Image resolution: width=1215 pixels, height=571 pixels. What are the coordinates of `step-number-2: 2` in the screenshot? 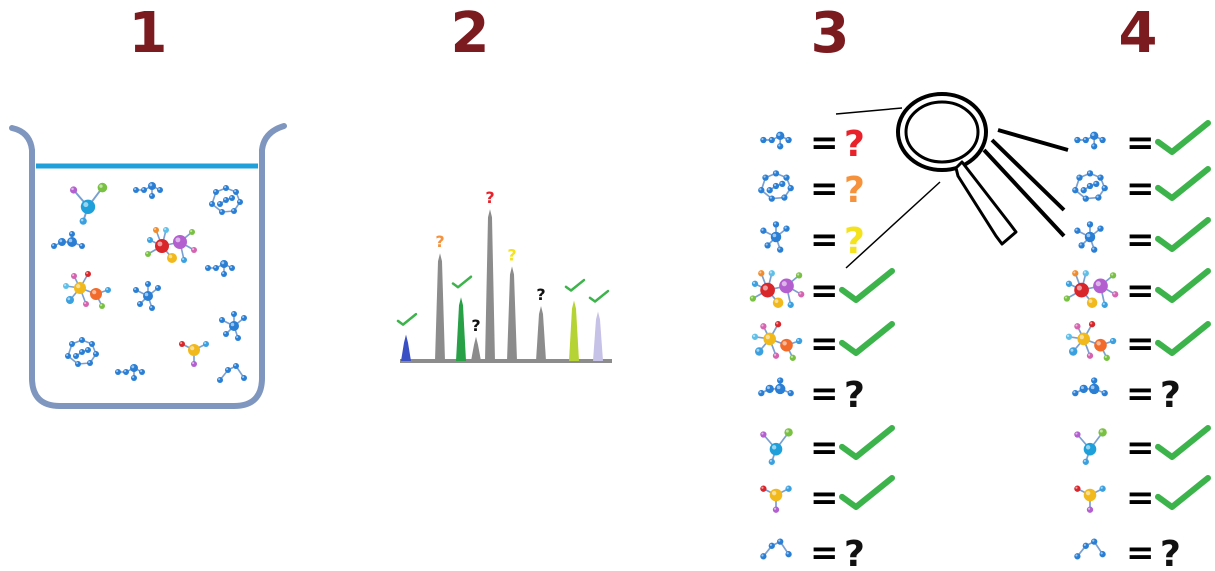 It's located at (470, 33).